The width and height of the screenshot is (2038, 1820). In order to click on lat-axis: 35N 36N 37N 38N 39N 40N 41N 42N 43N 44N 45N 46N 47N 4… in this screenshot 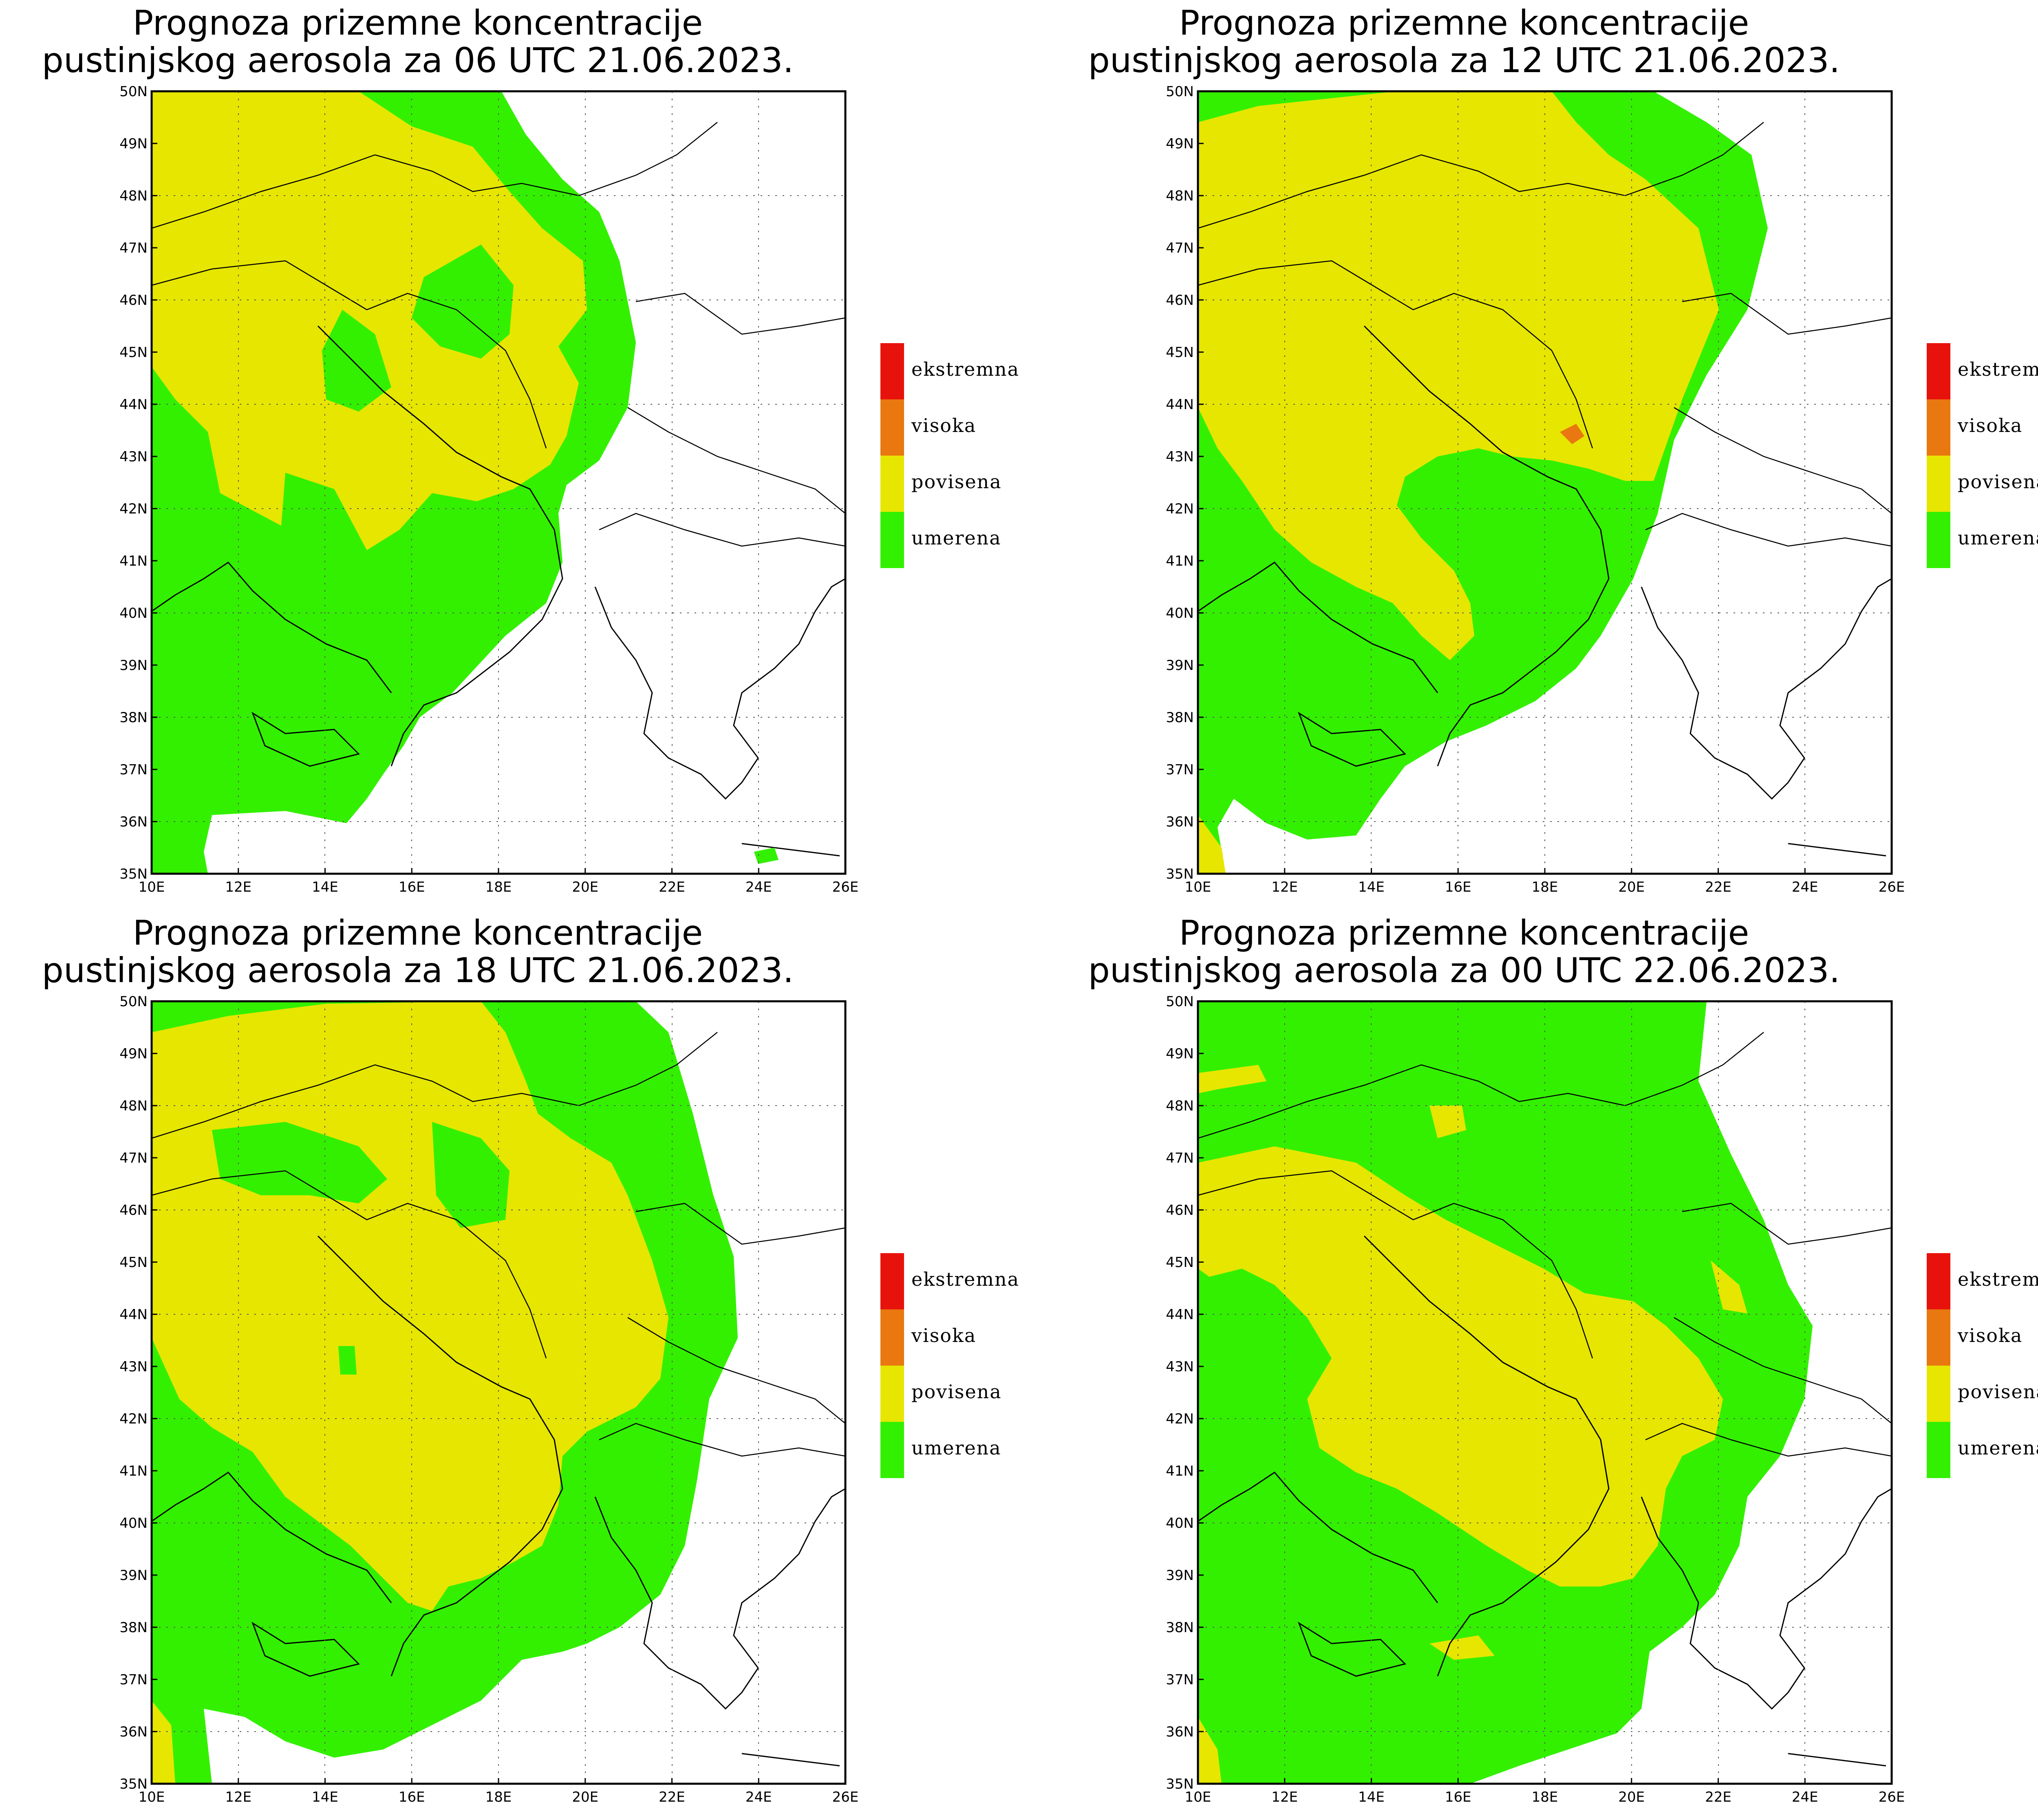, I will do `click(138, 1393)`.